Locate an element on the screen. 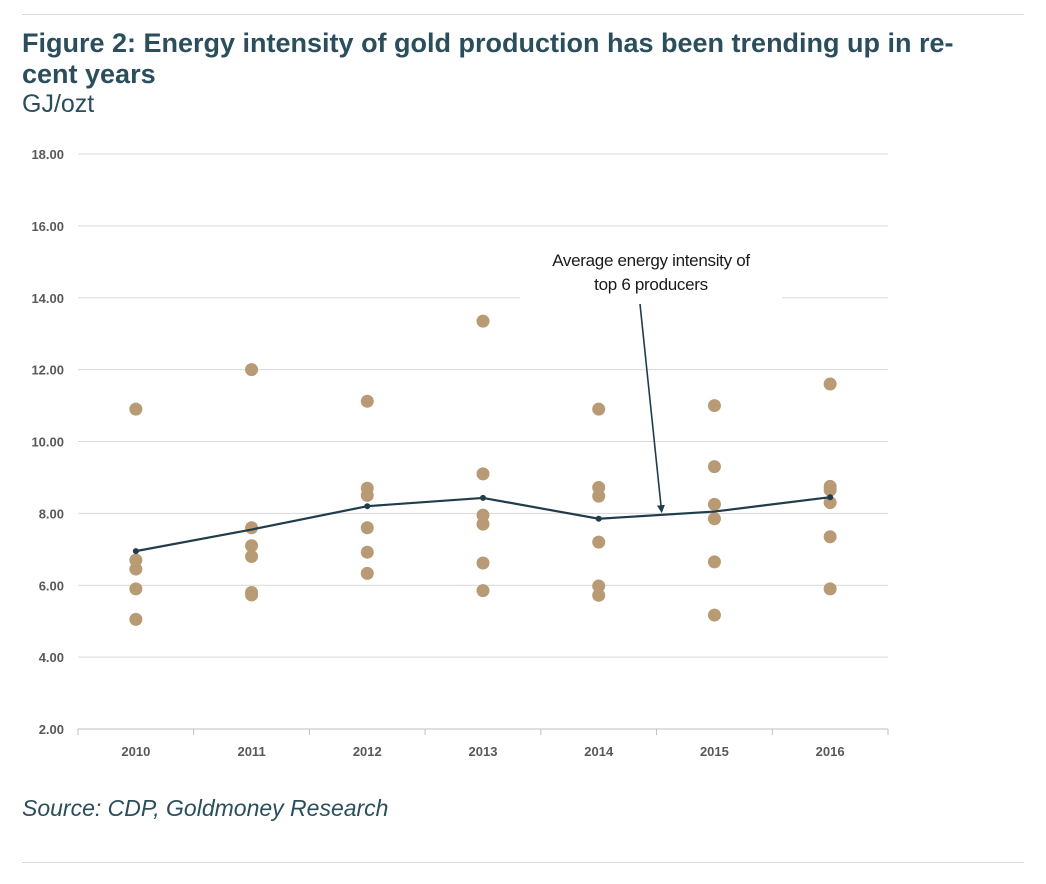 Image resolution: width=1046 pixels, height=884 pixels. annotation-arrow is located at coordinates (652, 408).